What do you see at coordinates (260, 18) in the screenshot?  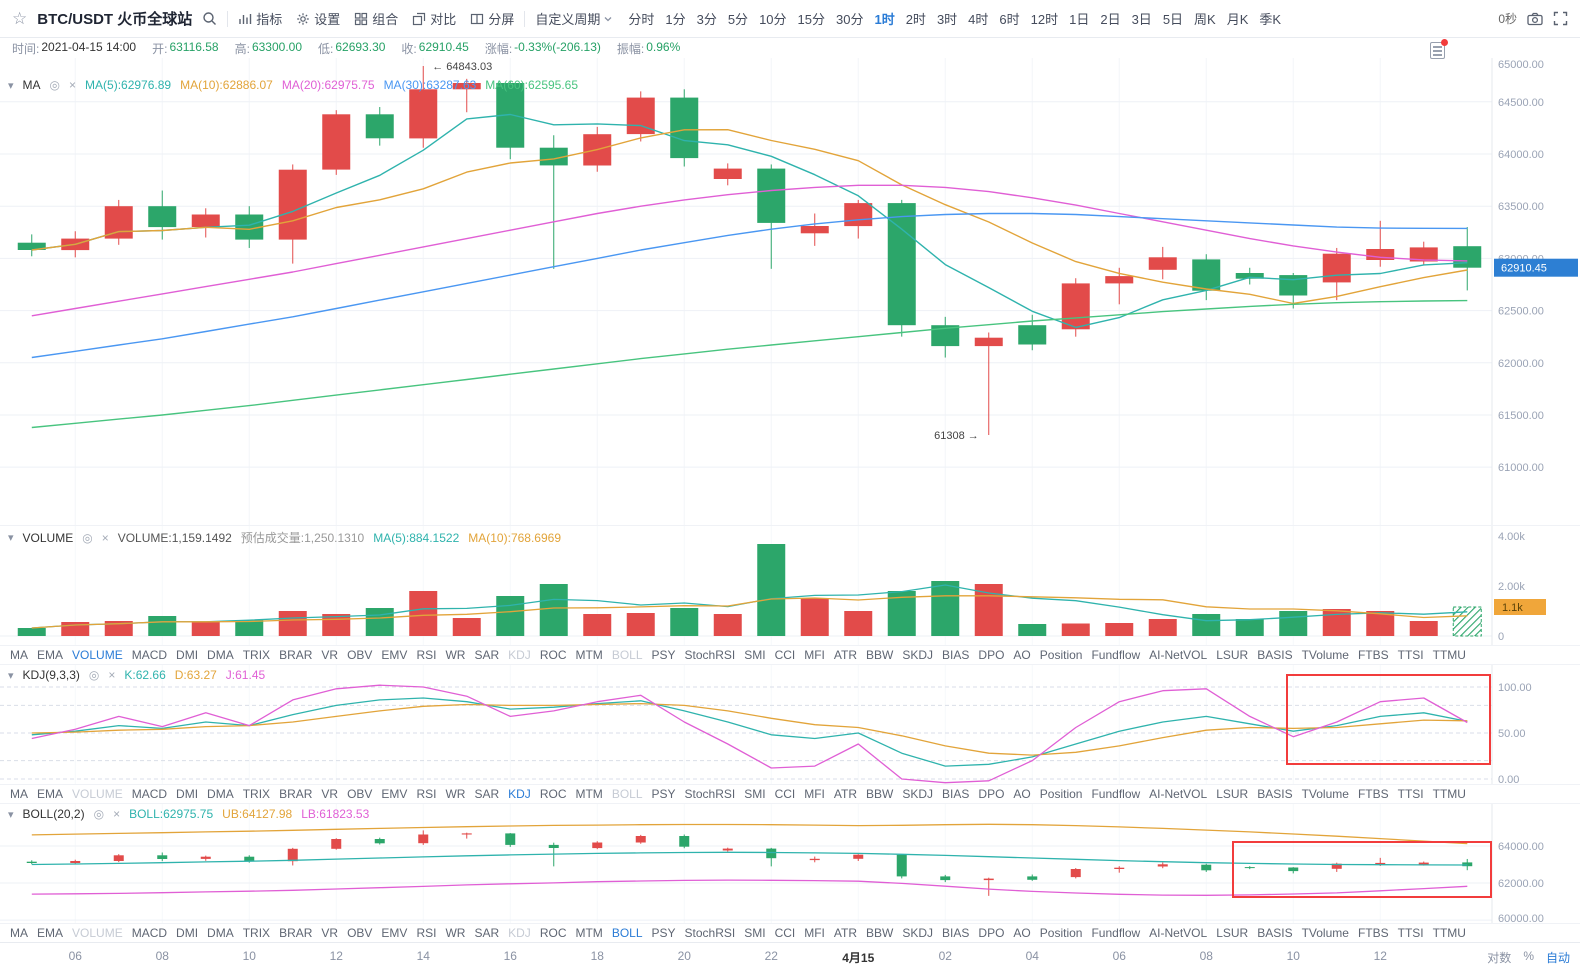 I see `tool-indicator: 指标` at bounding box center [260, 18].